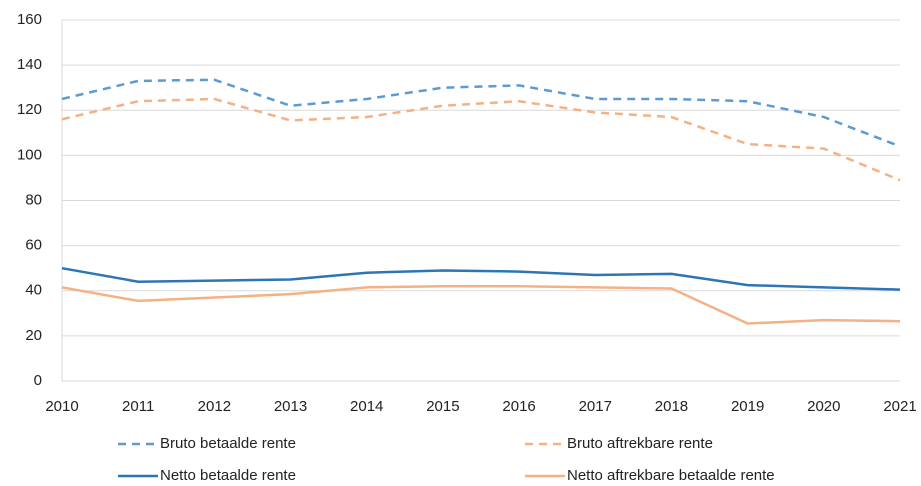 This screenshot has height=486, width=921. What do you see at coordinates (29, 109) in the screenshot?
I see `y-tick-label: 120` at bounding box center [29, 109].